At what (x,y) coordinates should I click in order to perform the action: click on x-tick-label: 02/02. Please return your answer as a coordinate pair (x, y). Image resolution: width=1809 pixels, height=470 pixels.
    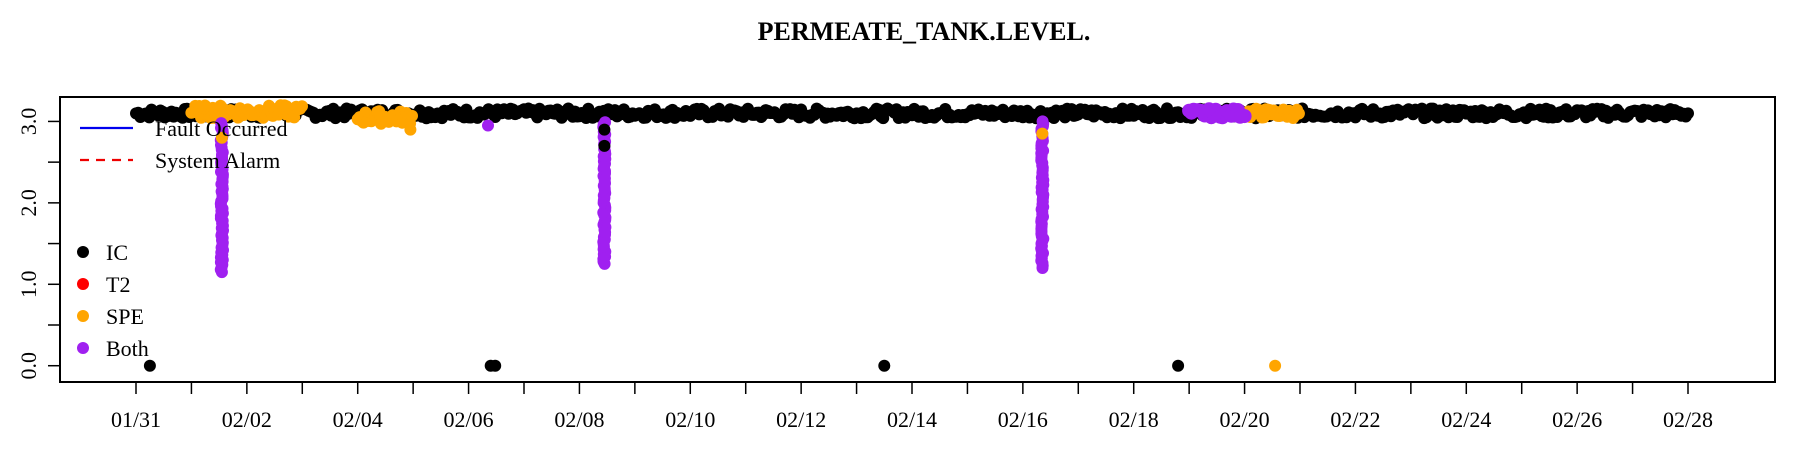
    Looking at the image, I should click on (247, 419).